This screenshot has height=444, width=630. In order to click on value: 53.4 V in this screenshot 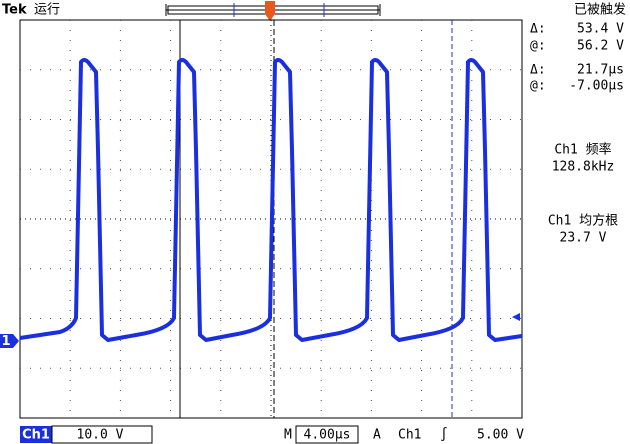, I will do `click(600, 29)`.